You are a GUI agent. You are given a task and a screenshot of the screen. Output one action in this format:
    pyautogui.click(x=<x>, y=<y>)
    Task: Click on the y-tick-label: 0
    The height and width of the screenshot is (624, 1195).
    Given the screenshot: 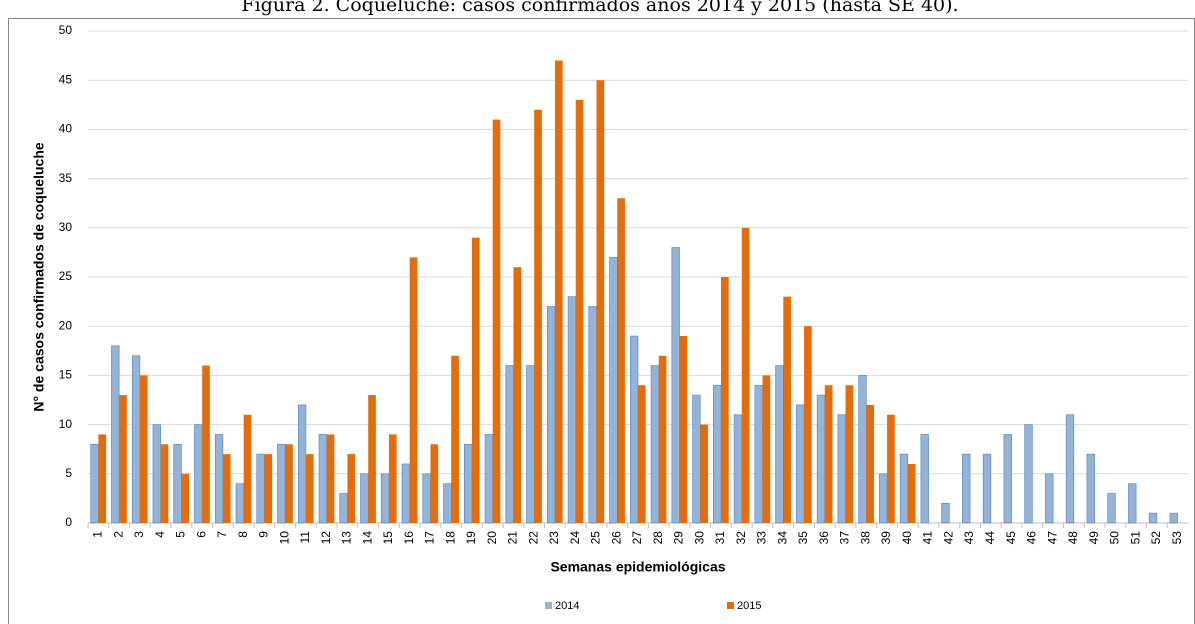 What is the action you would take?
    pyautogui.click(x=68, y=522)
    